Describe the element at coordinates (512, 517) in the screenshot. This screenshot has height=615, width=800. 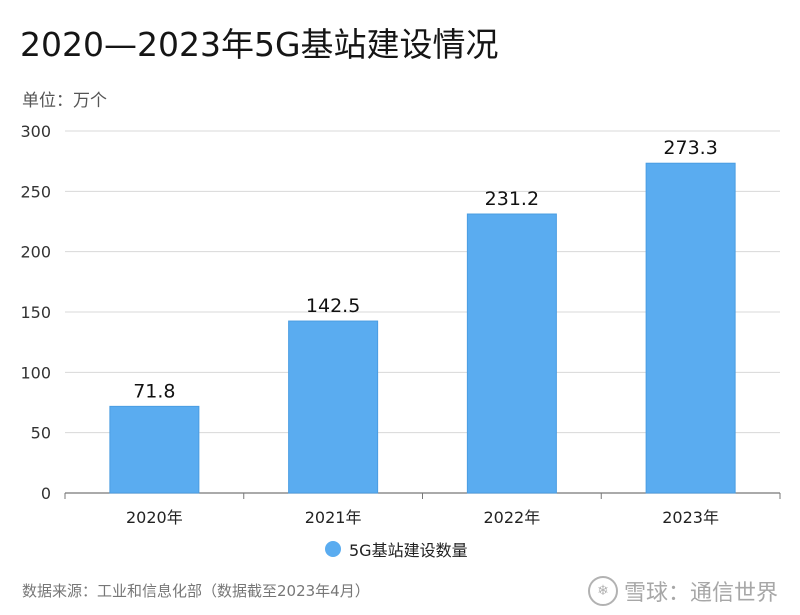
I see `x-tick-label: 2022年` at that location.